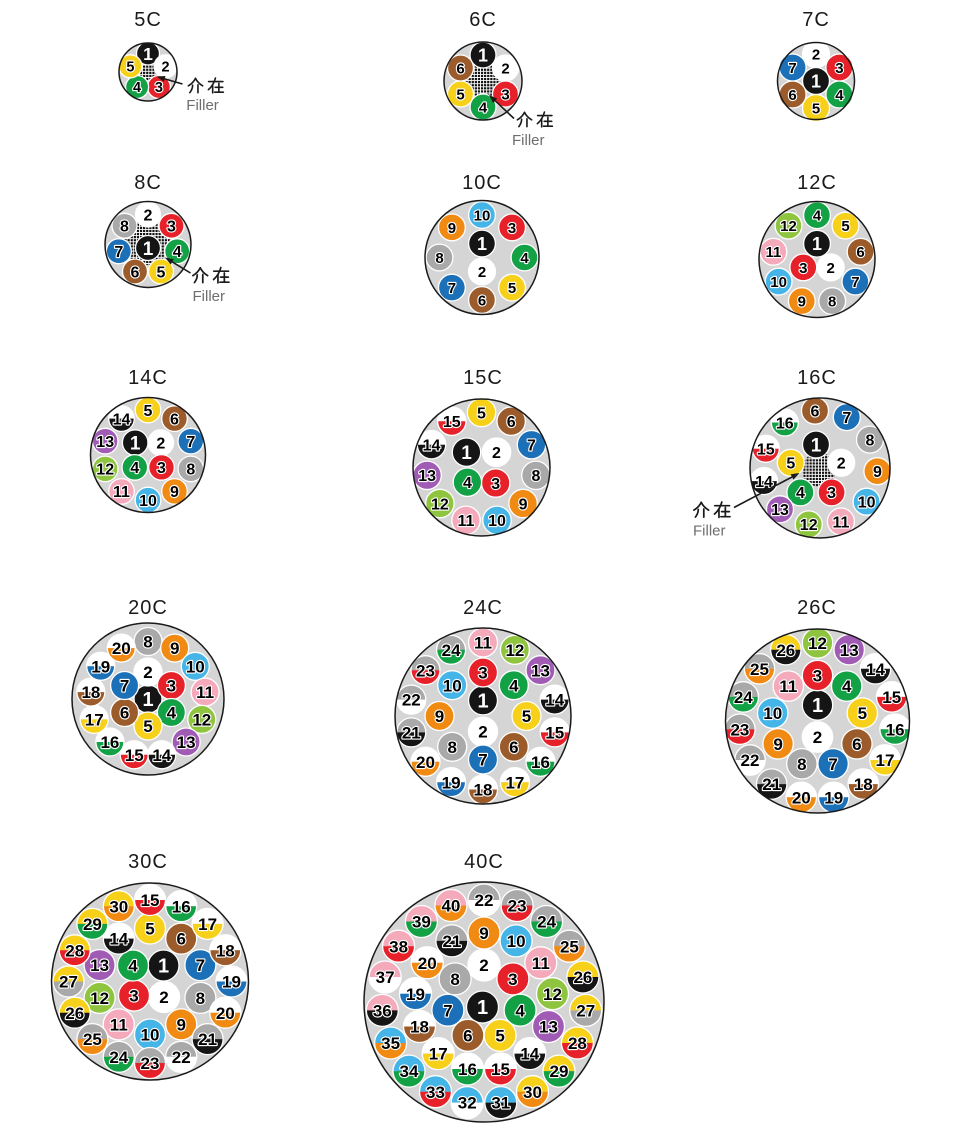  Describe the element at coordinates (435, 1092) in the screenshot. I see `svg-text: 33` at that location.